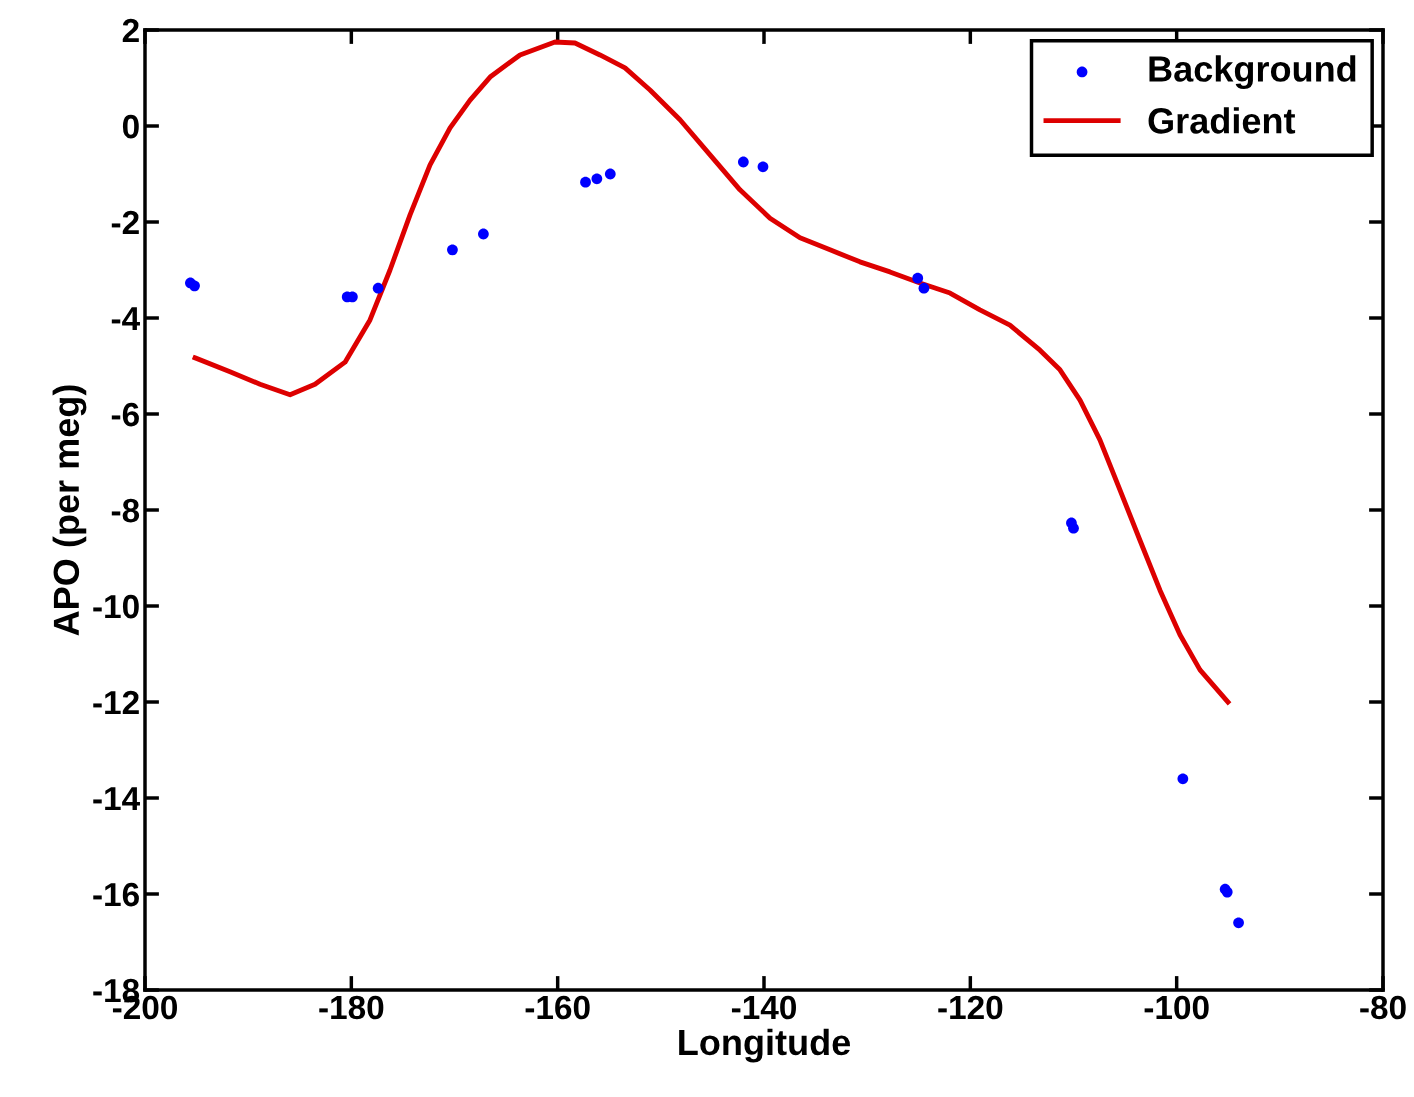 This screenshot has width=1414, height=1097. I want to click on y-axis-title: APO (per meg), so click(69, 510).